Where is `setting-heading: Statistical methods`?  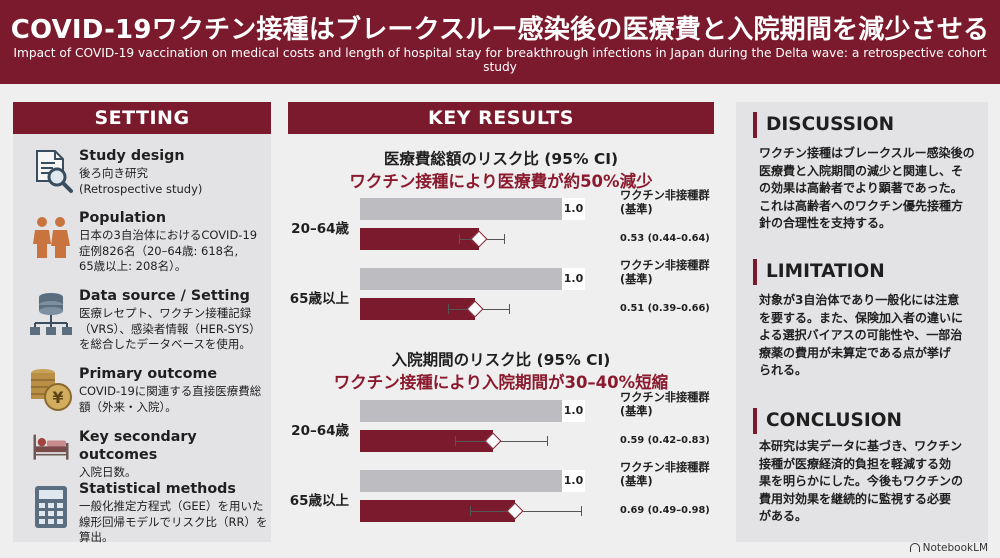
setting-heading: Statistical methods is located at coordinates (157, 489).